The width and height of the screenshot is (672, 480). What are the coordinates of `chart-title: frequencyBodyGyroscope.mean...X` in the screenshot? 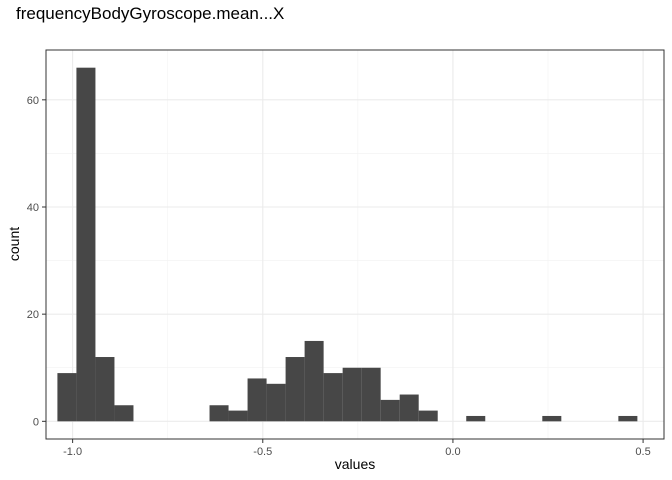 It's located at (150, 13).